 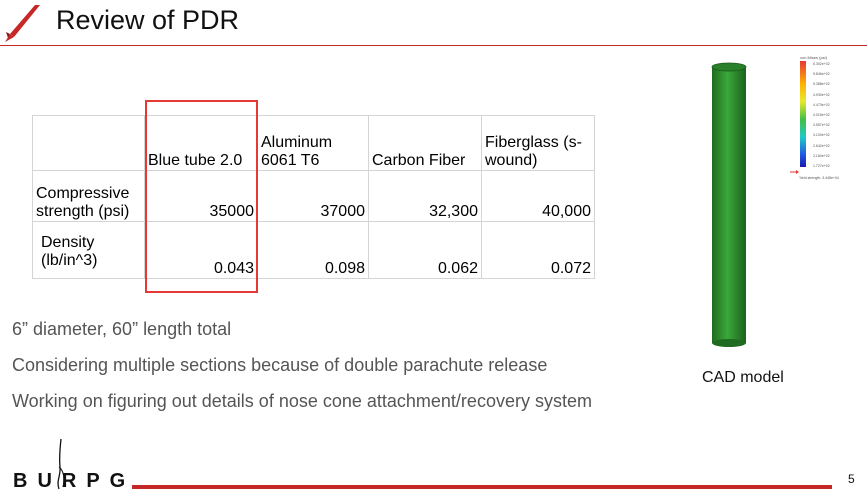 What do you see at coordinates (821, 95) in the screenshot?
I see `legend-tick: 4.930e+02` at bounding box center [821, 95].